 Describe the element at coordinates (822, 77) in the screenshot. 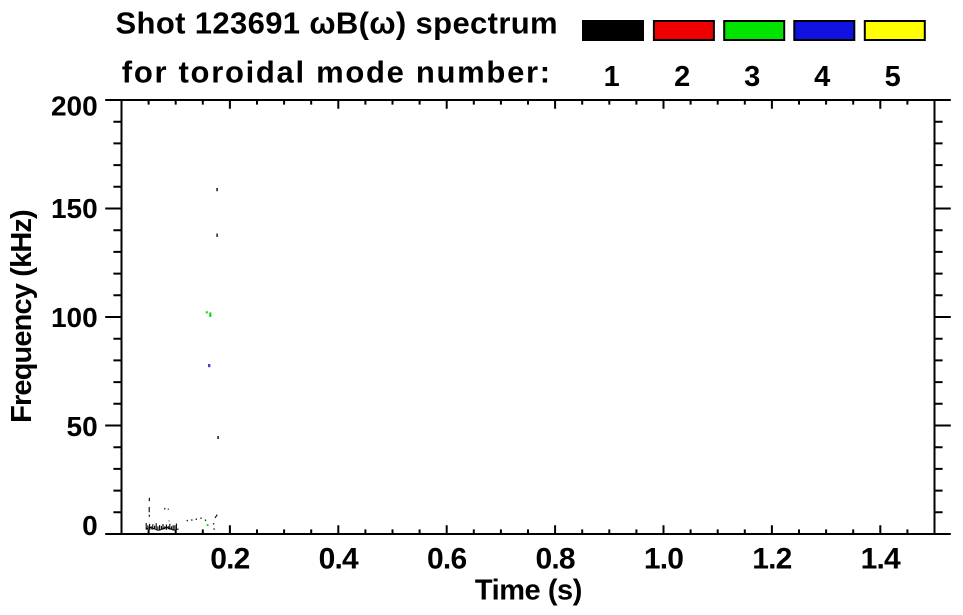

I see `svg-text: 4` at that location.